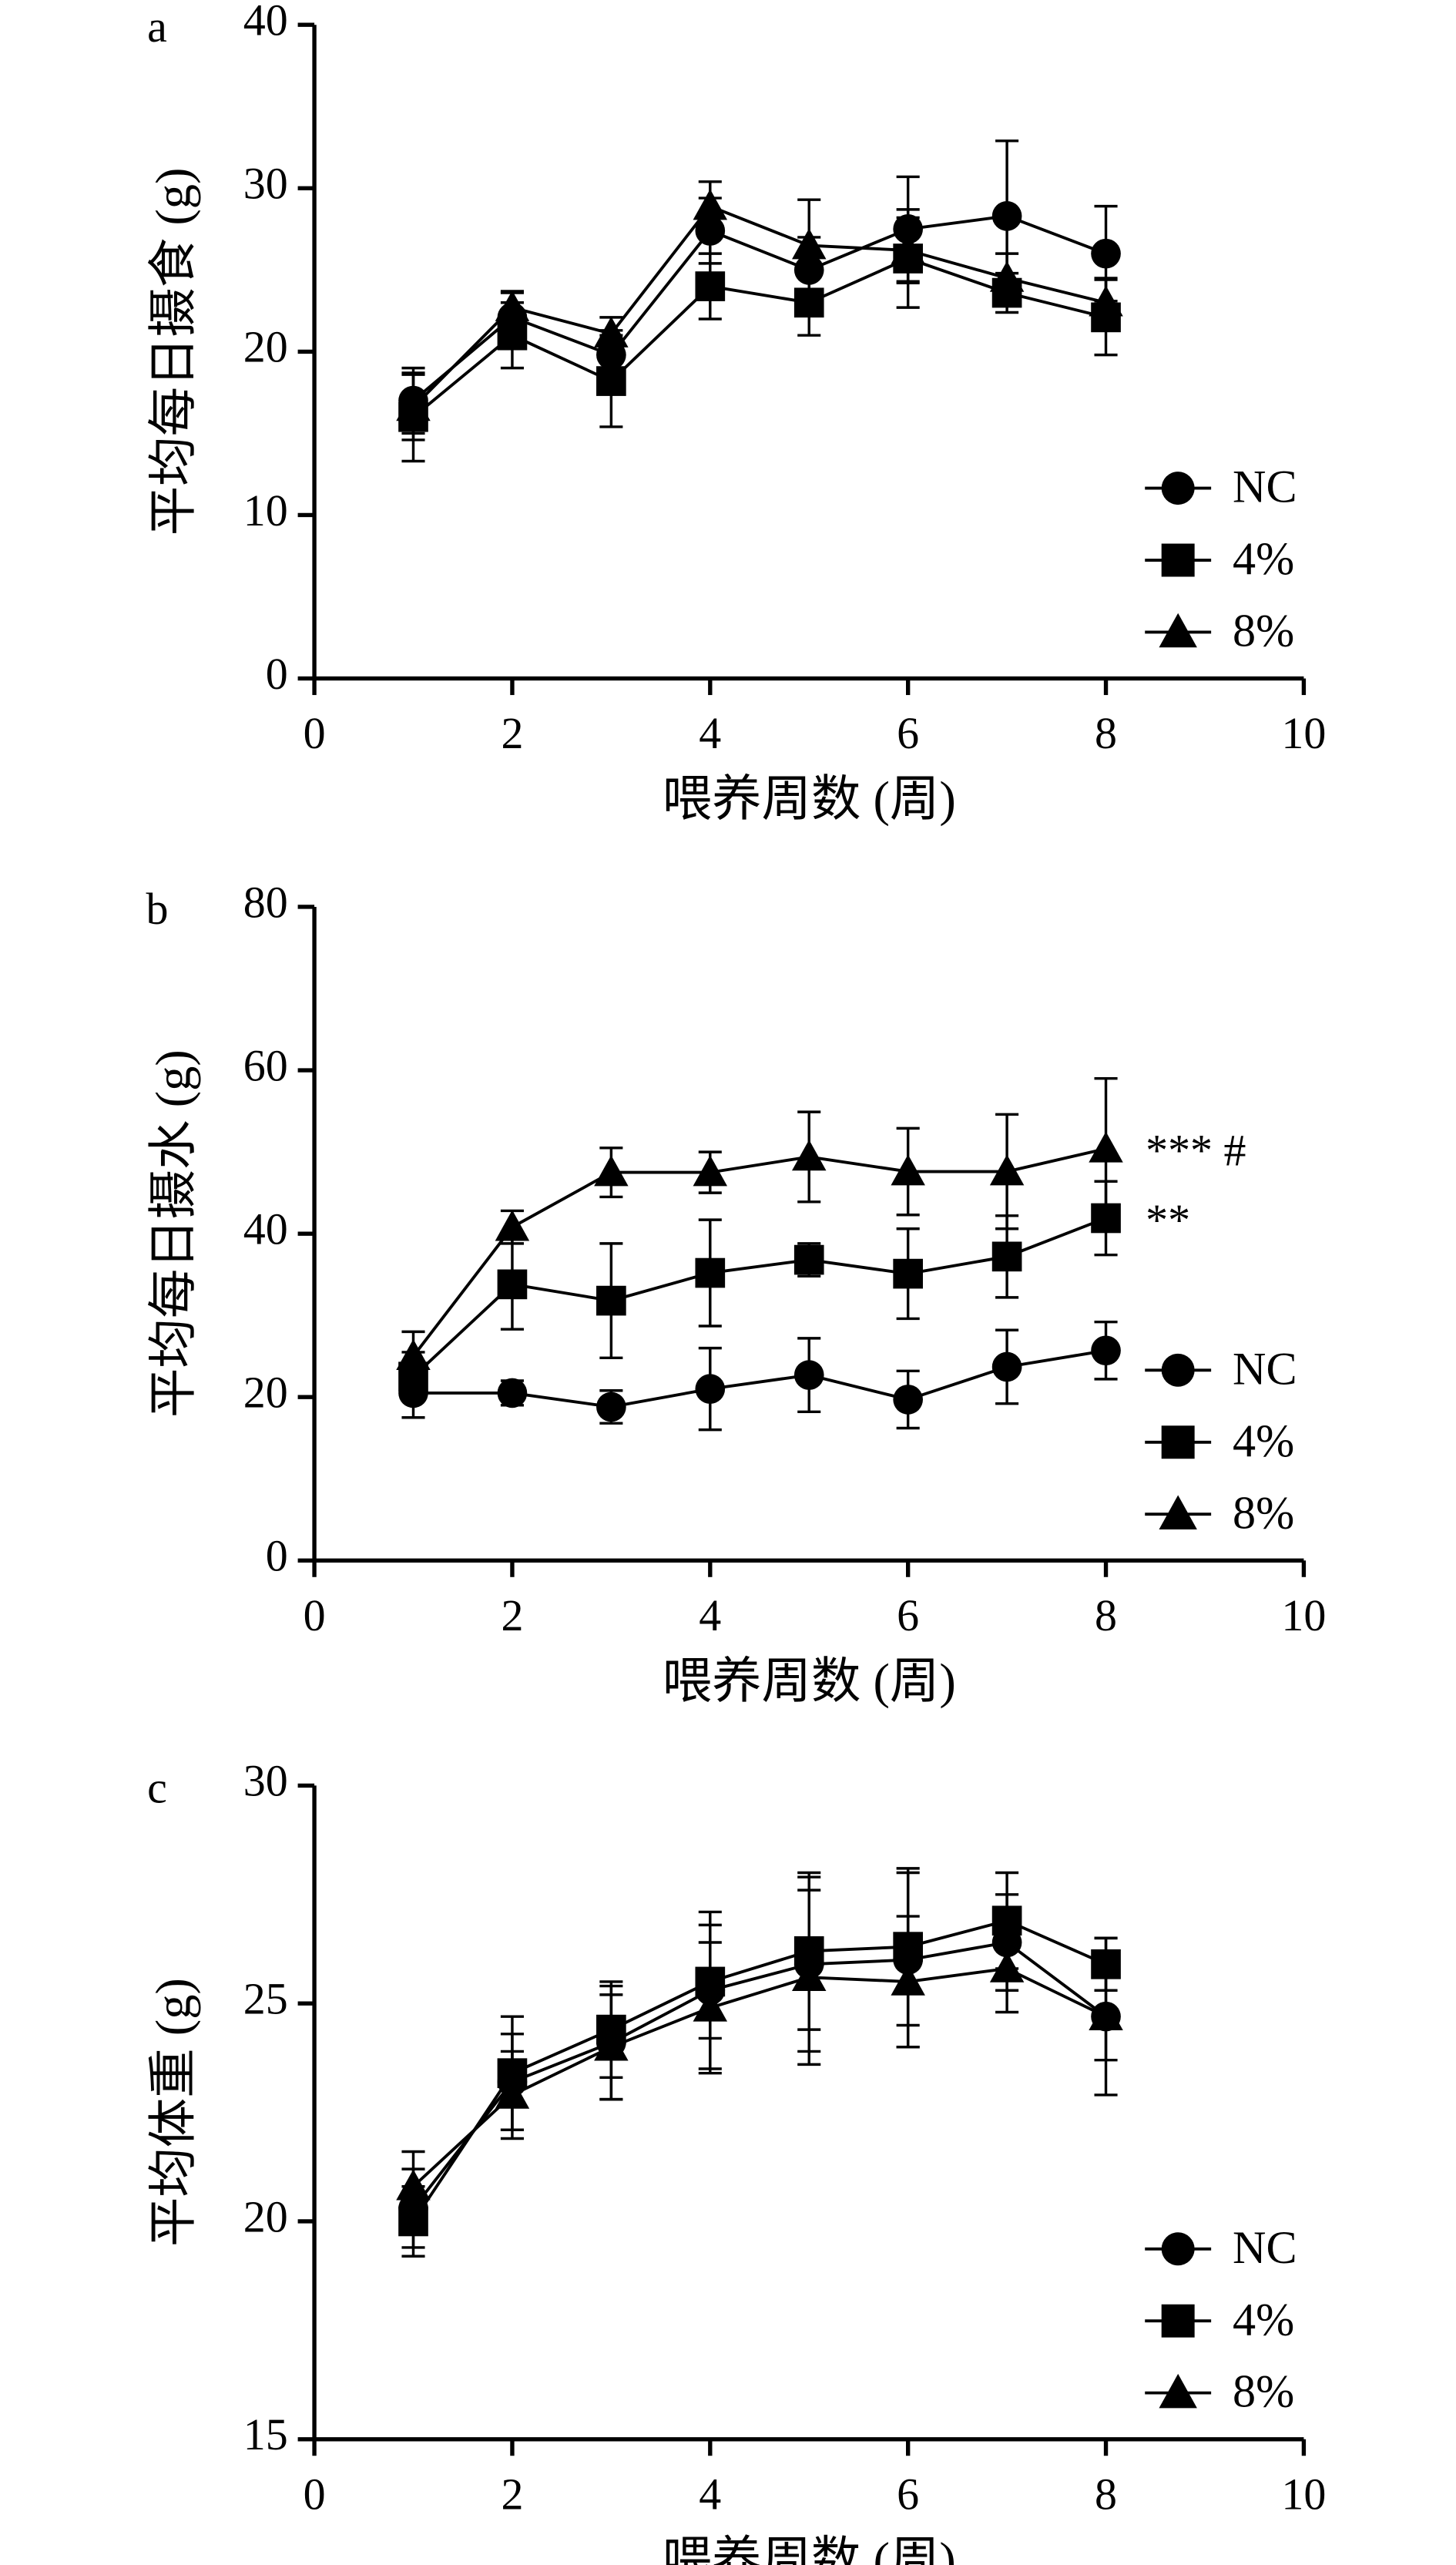 The width and height of the screenshot is (1456, 2565). I want to click on y-tick-label: 10, so click(265, 510).